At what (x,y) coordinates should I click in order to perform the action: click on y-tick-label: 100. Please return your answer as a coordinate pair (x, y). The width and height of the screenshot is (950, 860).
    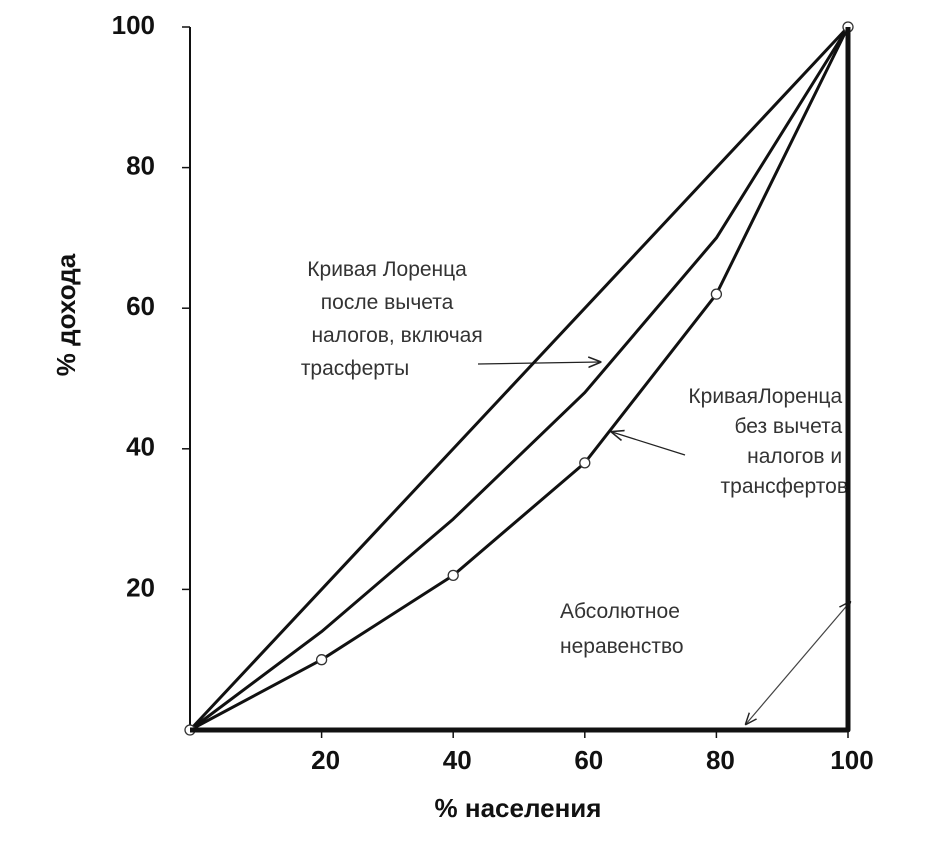
    Looking at the image, I should click on (133, 25).